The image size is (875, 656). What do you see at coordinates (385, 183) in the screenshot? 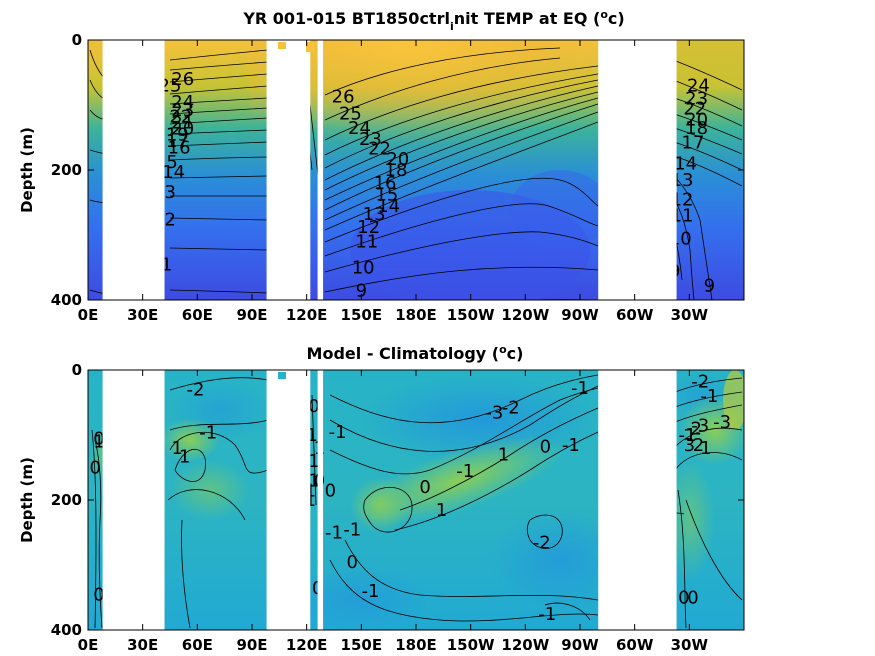
I see `contour-label: 16` at bounding box center [385, 183].